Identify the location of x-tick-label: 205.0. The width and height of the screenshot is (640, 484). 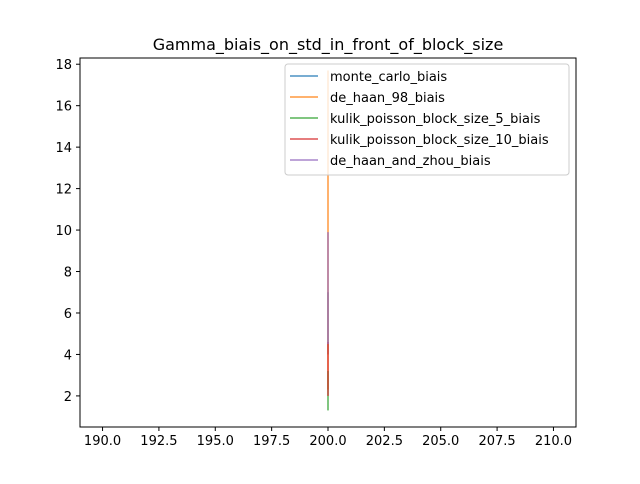
(440, 441).